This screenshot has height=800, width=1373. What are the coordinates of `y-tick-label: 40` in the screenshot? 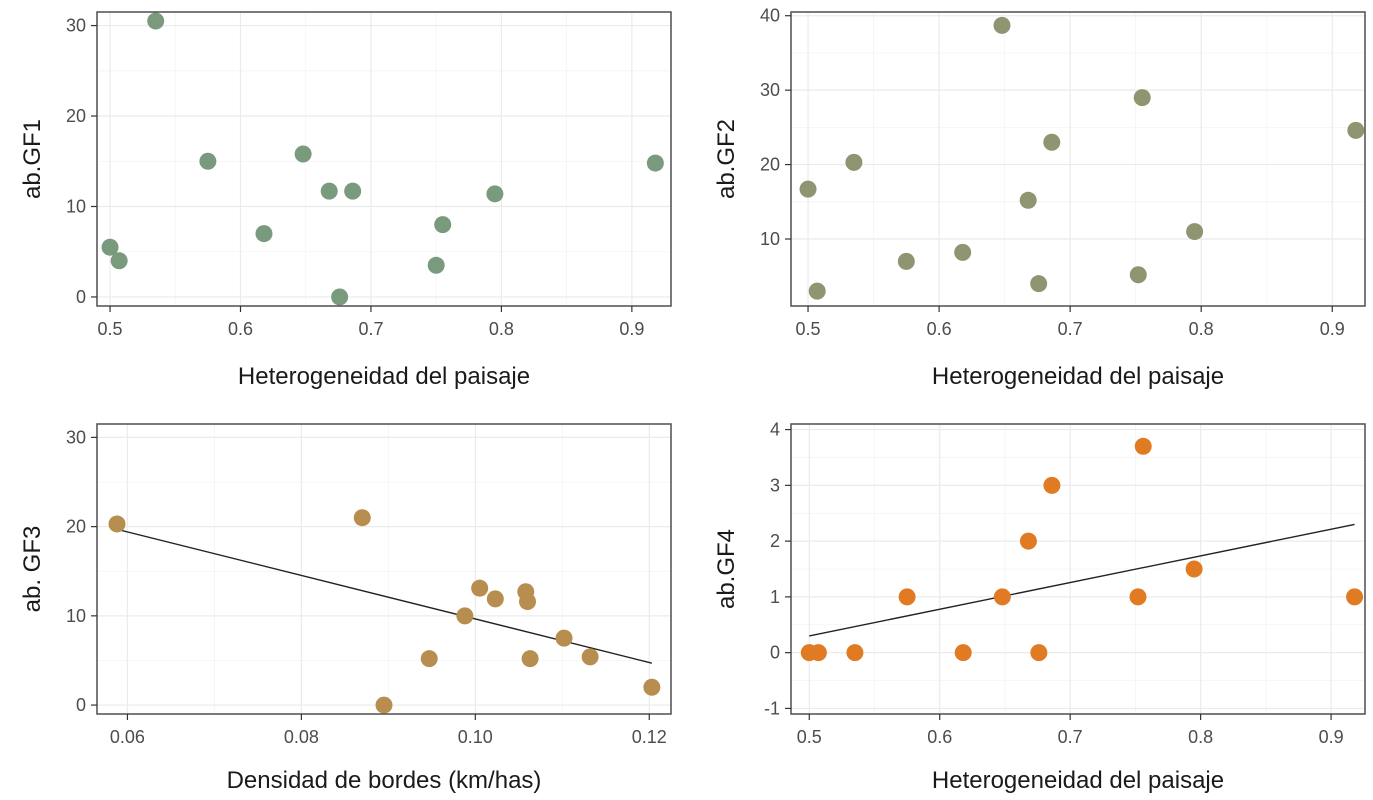 It's located at (770, 16).